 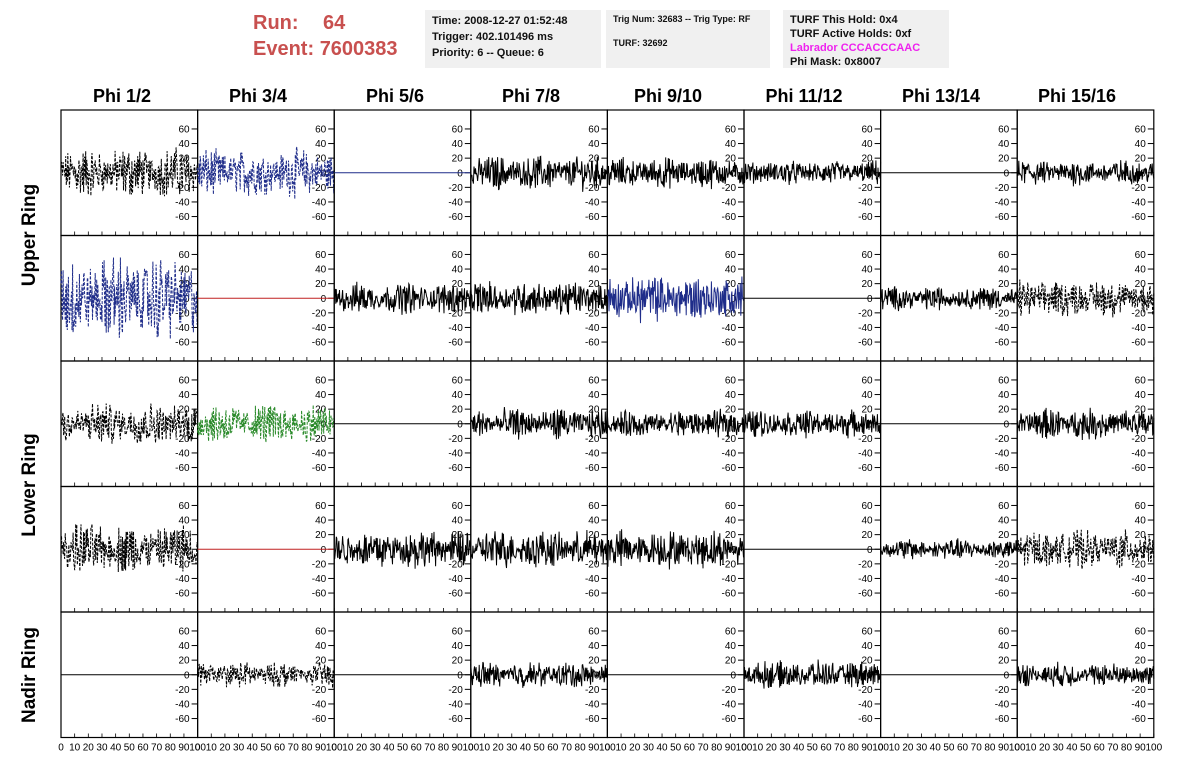 What do you see at coordinates (949, 299) in the screenshot?
I see `waveform-r1-c6` at bounding box center [949, 299].